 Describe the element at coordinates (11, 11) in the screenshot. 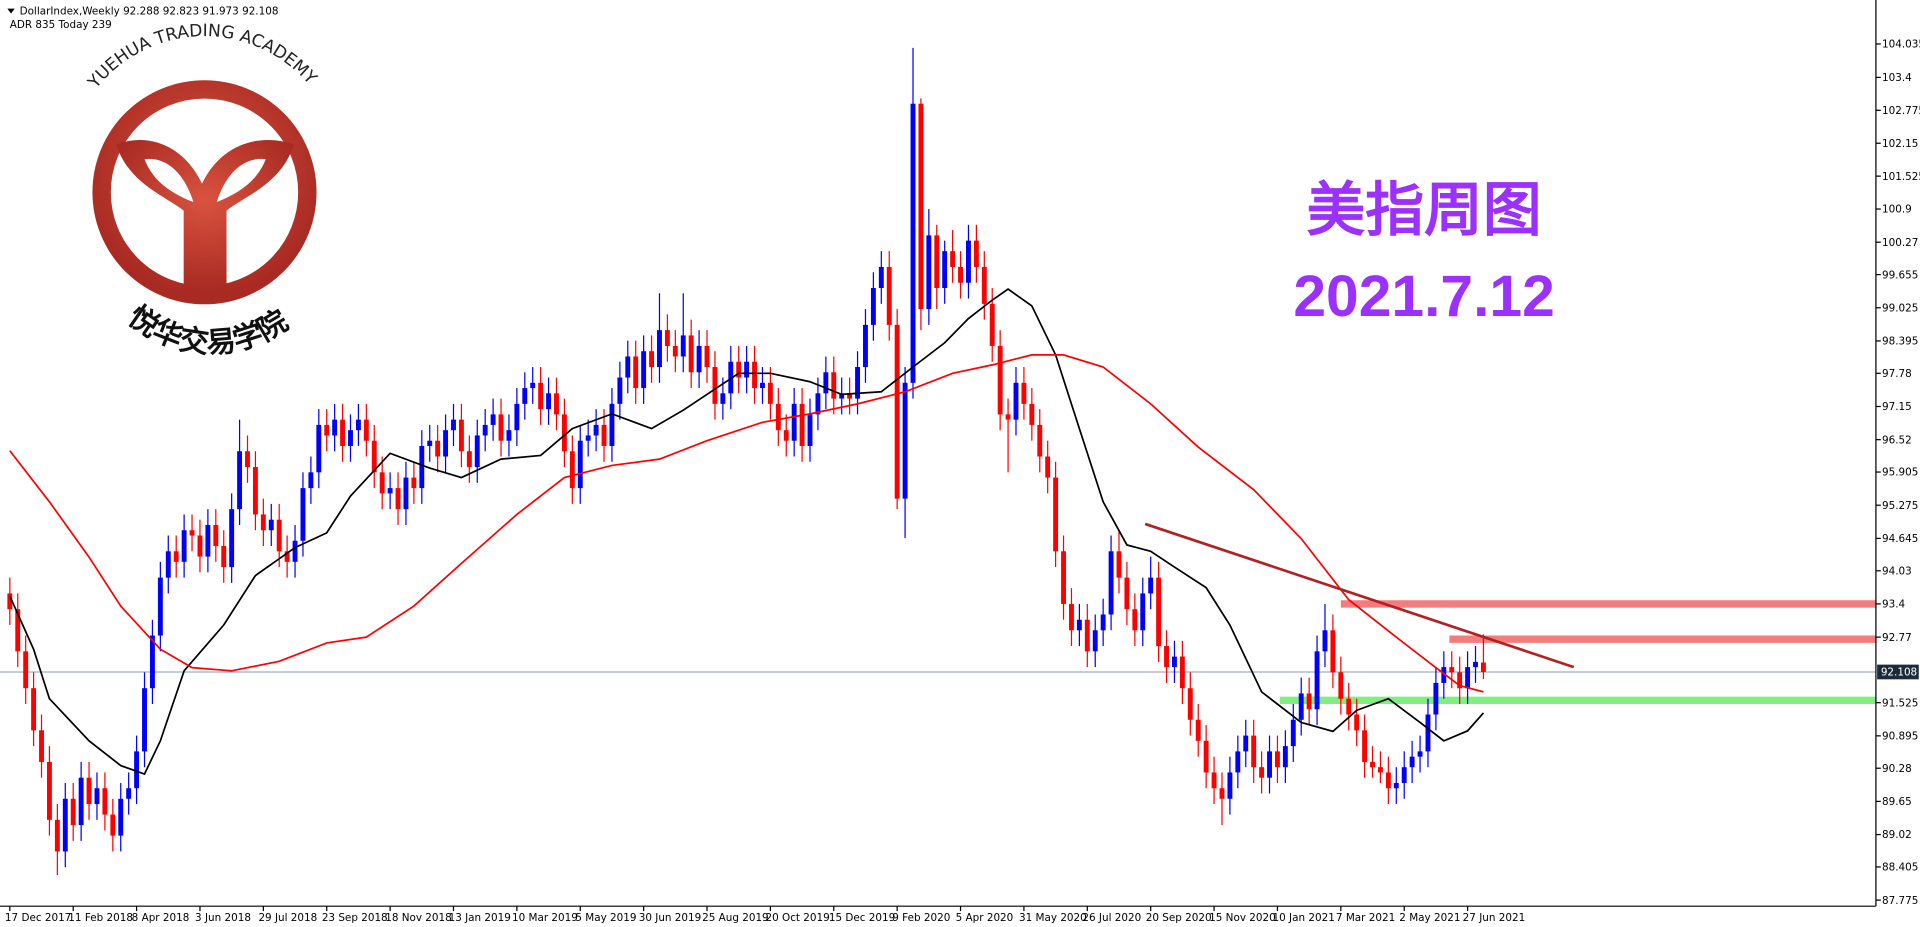

I see `menu-arrow` at that location.